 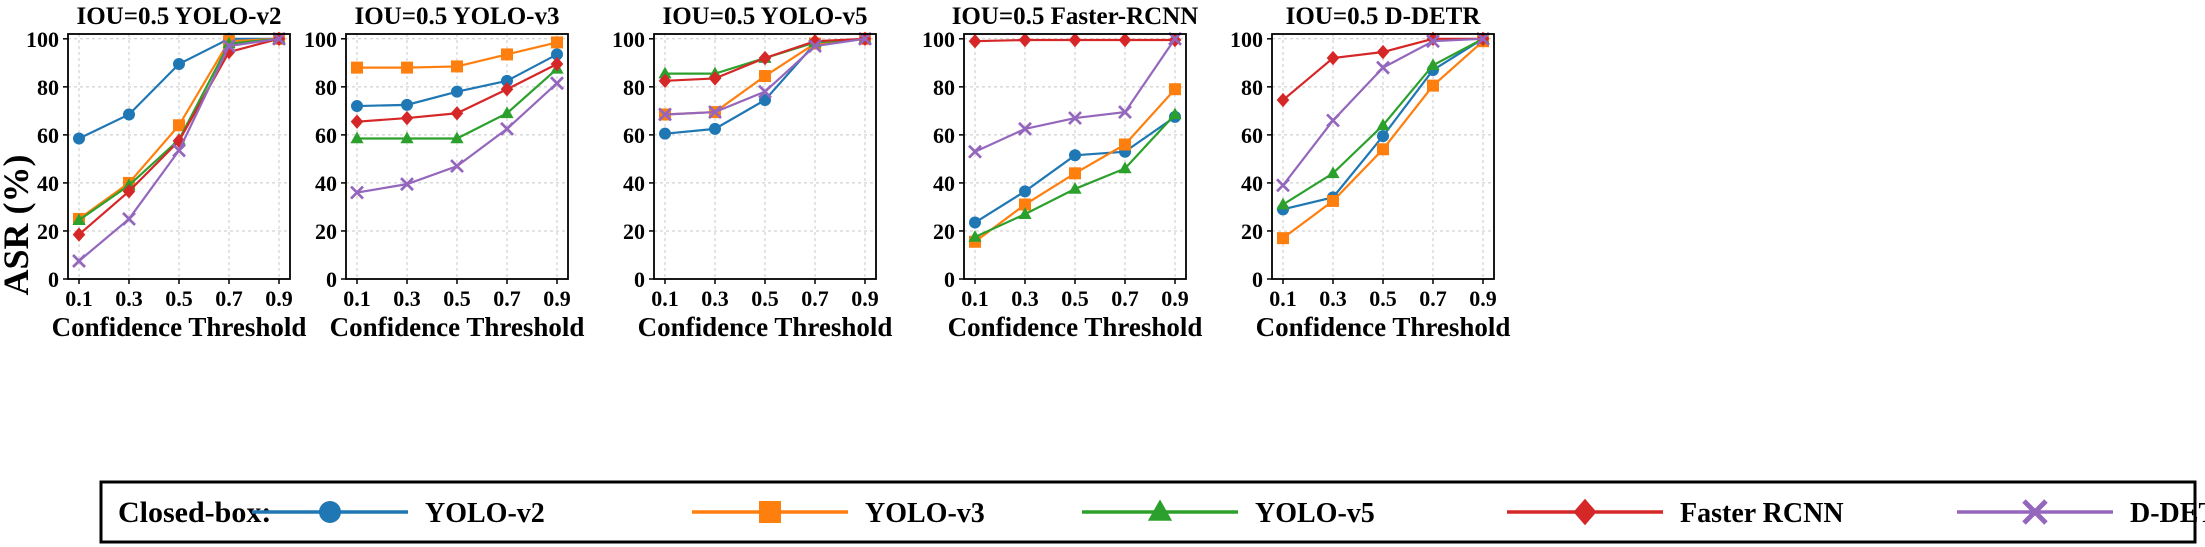 I want to click on legend-item-faster-rcnn: Faster RCNN, so click(x=1675, y=513).